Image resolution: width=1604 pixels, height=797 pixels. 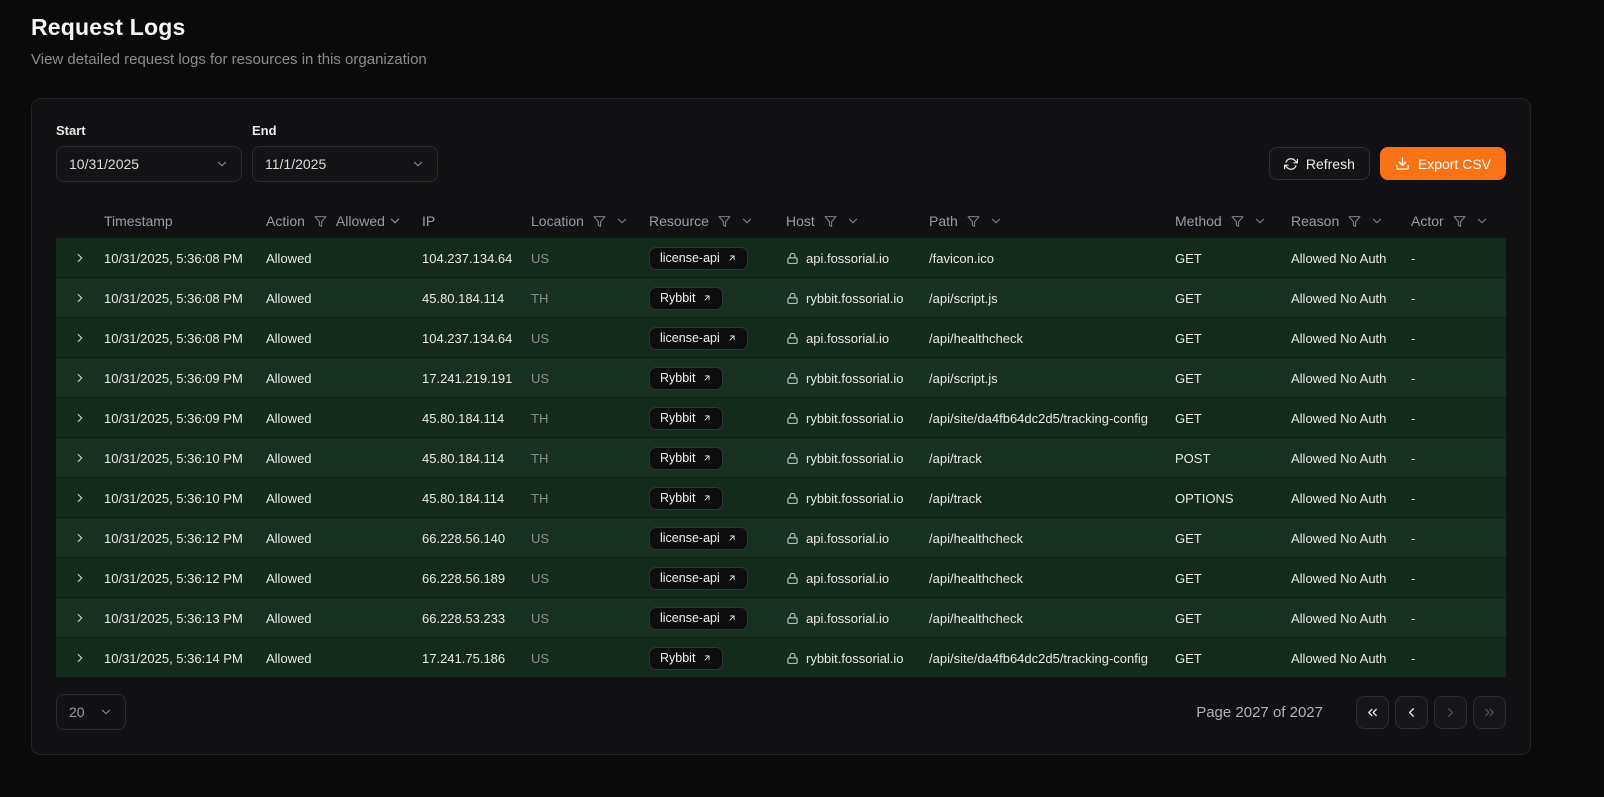 What do you see at coordinates (853, 221) in the screenshot?
I see `host-menu-button` at bounding box center [853, 221].